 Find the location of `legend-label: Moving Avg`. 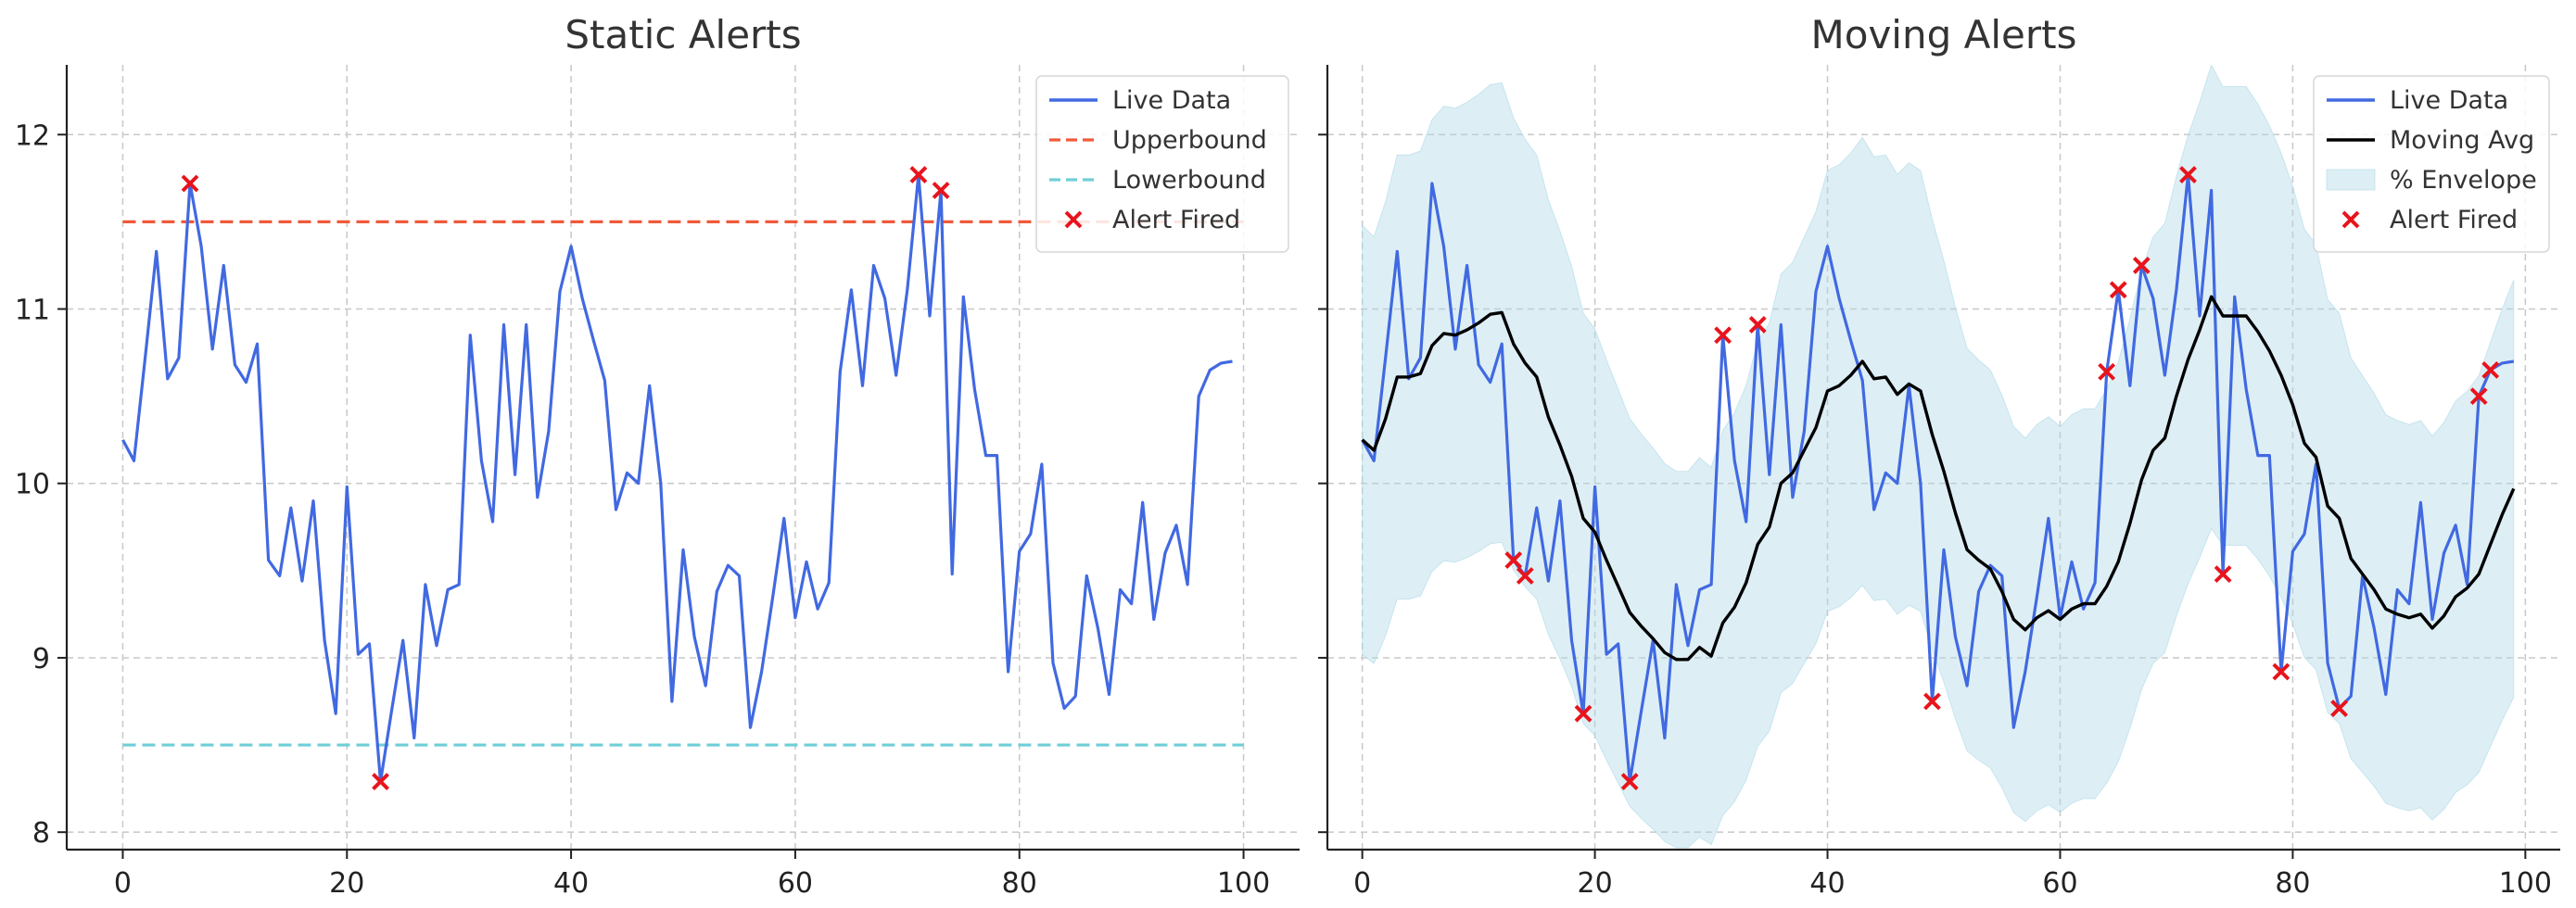

legend-label: Moving Avg is located at coordinates (2462, 140).